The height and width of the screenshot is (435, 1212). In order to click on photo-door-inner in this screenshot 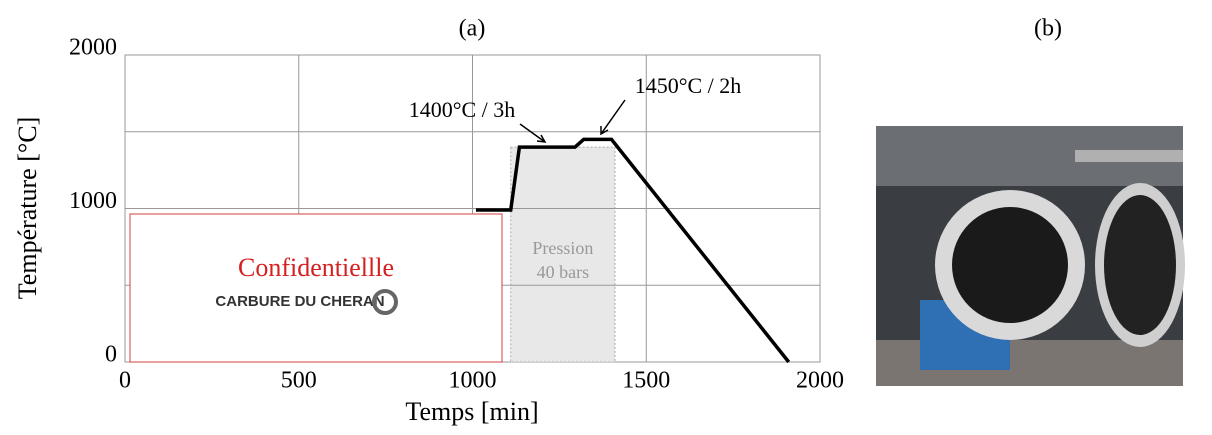, I will do `click(1140, 265)`.